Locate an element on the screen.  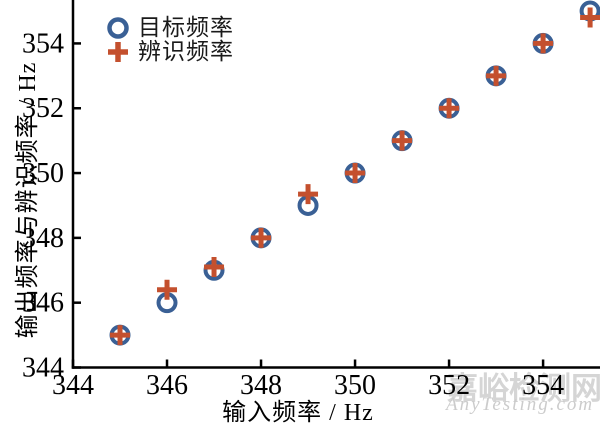
legend-item-identified: 辨识频率 is located at coordinates (170, 52).